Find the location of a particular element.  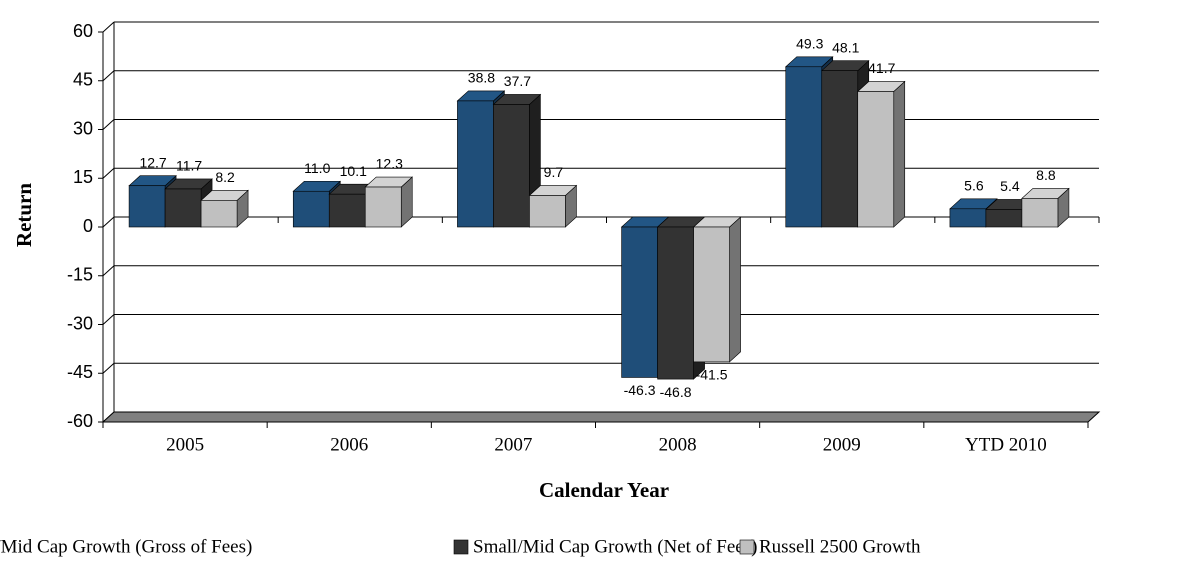

y-tick-label: -15 is located at coordinates (80, 275).